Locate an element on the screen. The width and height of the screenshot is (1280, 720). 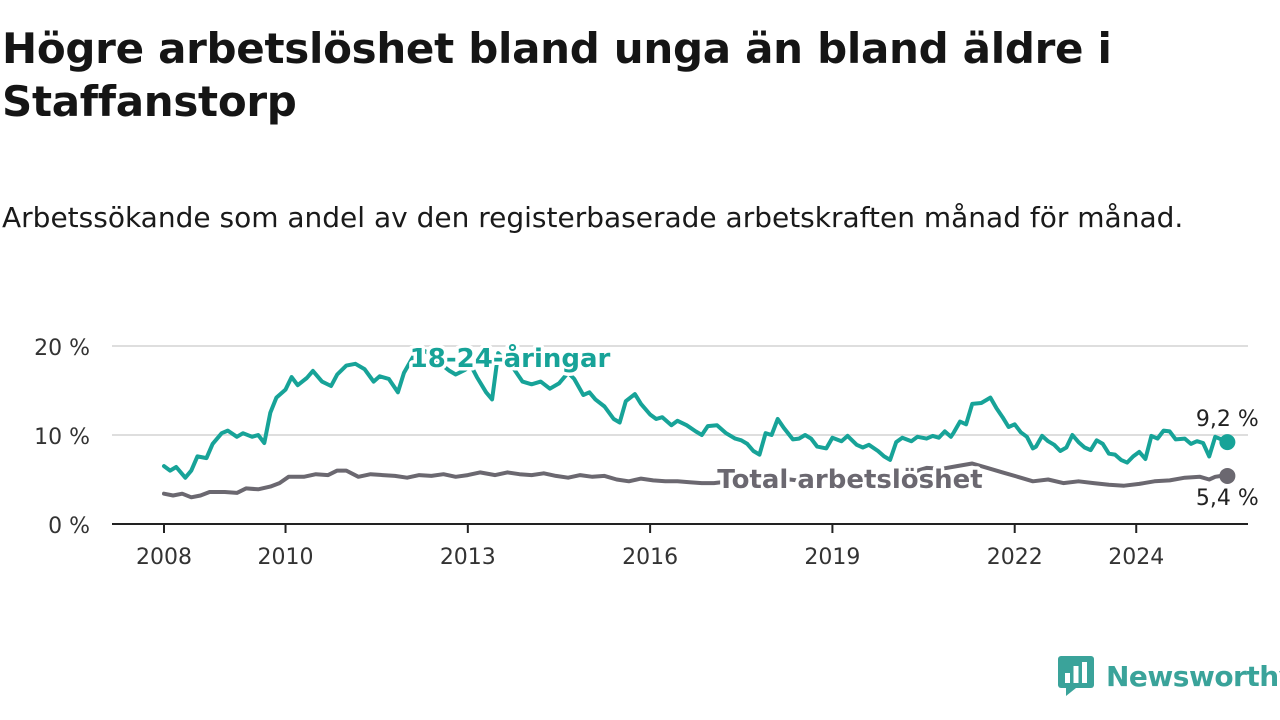
x-axis-ticks: 2008 2010 2013 2016 2019 2022 2024 is located at coordinates (650, 547).